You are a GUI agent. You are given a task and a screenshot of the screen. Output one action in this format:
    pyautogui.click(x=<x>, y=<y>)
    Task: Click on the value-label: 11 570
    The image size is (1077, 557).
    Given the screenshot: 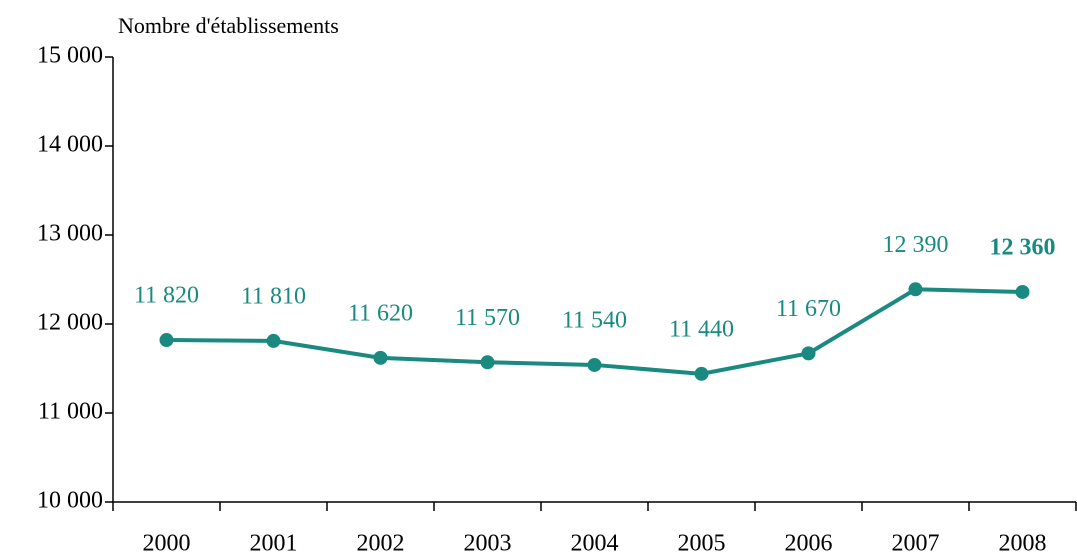 What is the action you would take?
    pyautogui.click(x=487, y=318)
    